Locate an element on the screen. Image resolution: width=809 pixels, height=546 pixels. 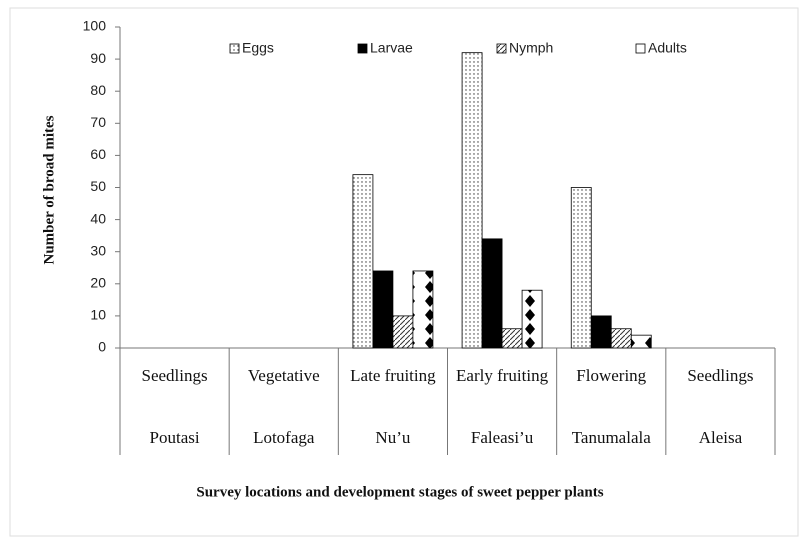
y-tick-label: 30 is located at coordinates (98, 250).